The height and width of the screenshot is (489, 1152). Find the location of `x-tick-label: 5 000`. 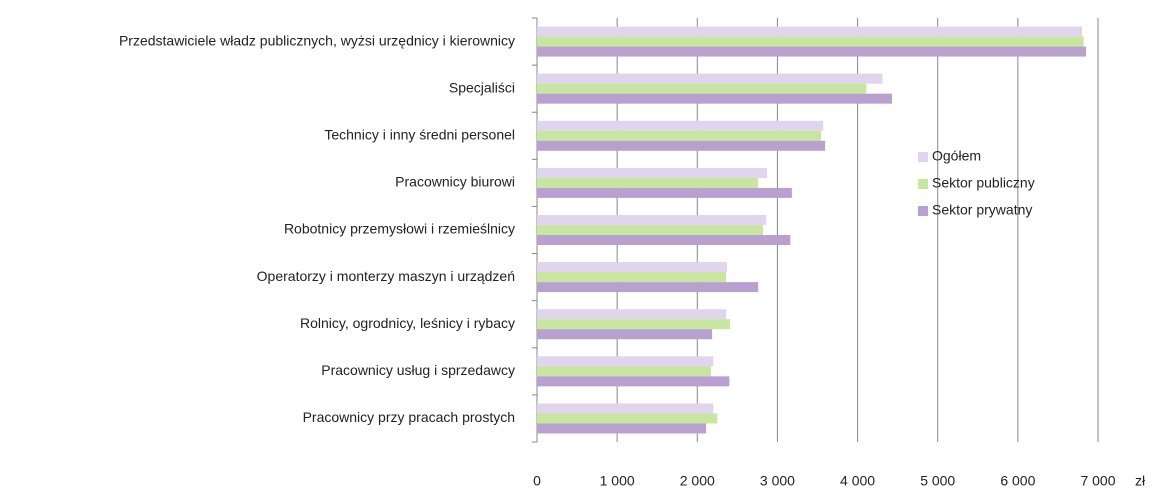

x-tick-label: 5 000 is located at coordinates (937, 481).